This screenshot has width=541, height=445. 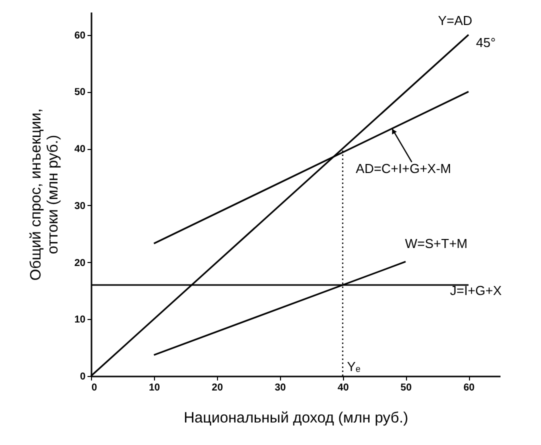 What do you see at coordinates (296, 418) in the screenshot?
I see `x-axis-title: Национальный доход (млн руб.)` at bounding box center [296, 418].